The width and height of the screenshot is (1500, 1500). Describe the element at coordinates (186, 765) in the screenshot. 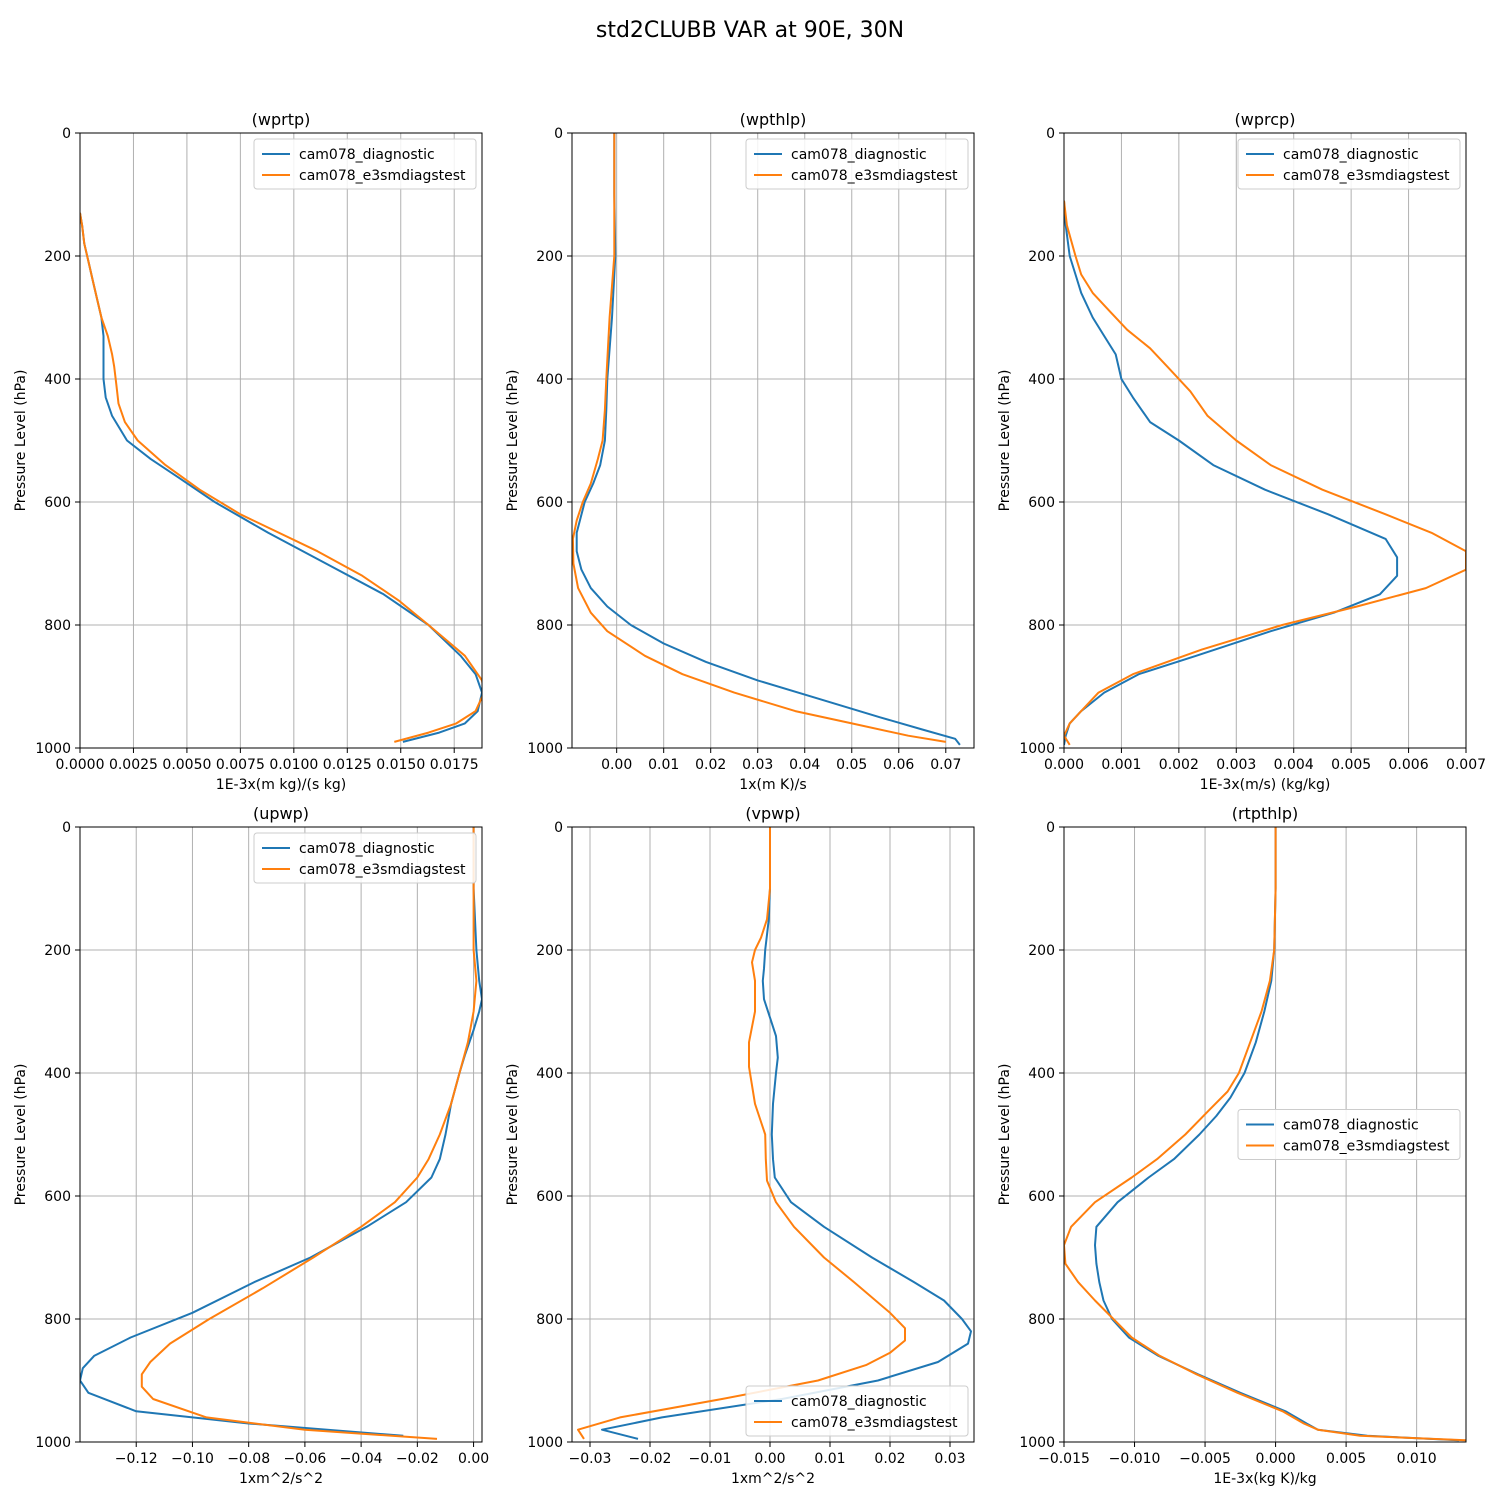

I see `x-tick-label: 0.0050` at that location.